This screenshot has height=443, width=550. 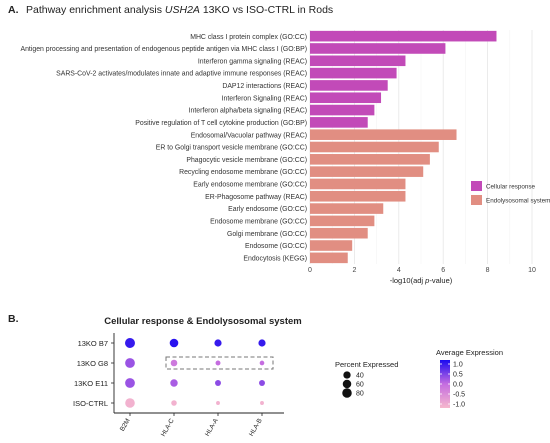 I want to click on bar-label: Interferon alpha/beta signaling (REAC), so click(x=248, y=111).